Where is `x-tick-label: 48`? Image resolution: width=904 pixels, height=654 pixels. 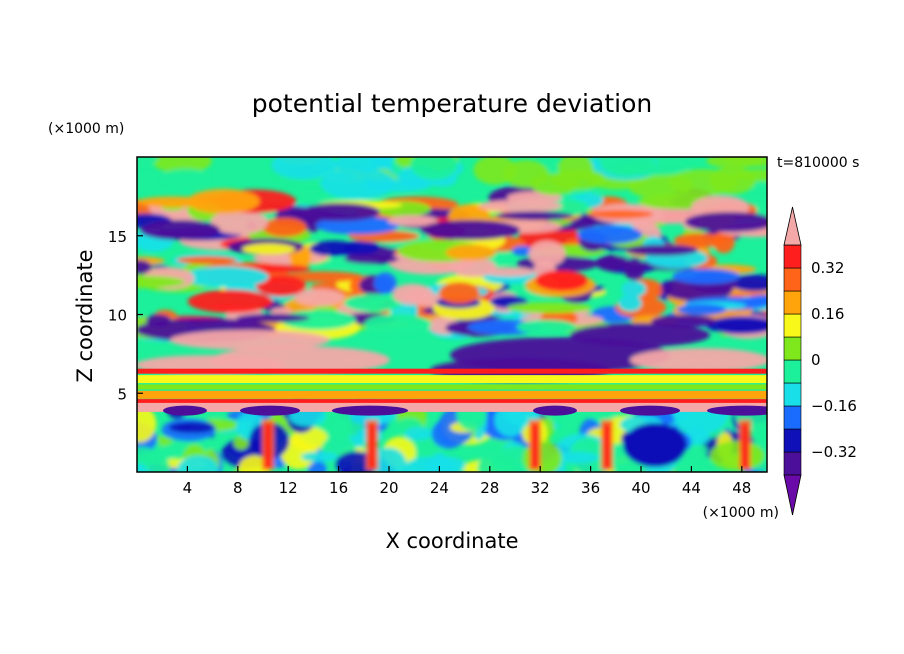
x-tick-label: 48 is located at coordinates (741, 488).